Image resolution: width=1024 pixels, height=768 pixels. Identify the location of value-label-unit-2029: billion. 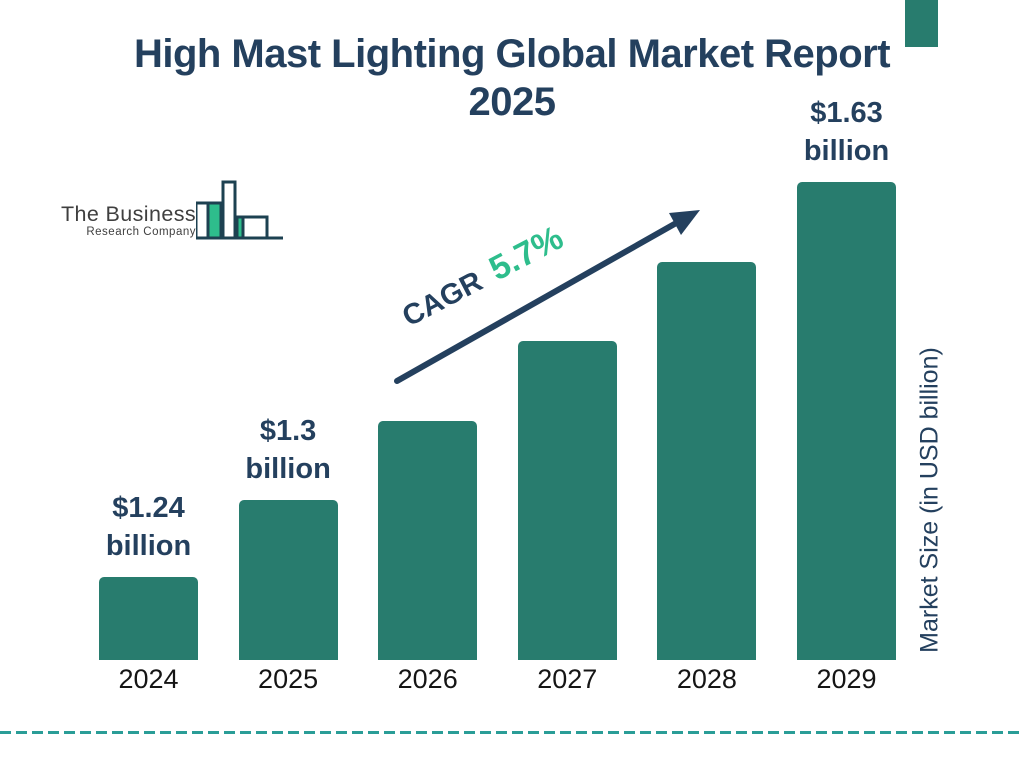
(846, 151).